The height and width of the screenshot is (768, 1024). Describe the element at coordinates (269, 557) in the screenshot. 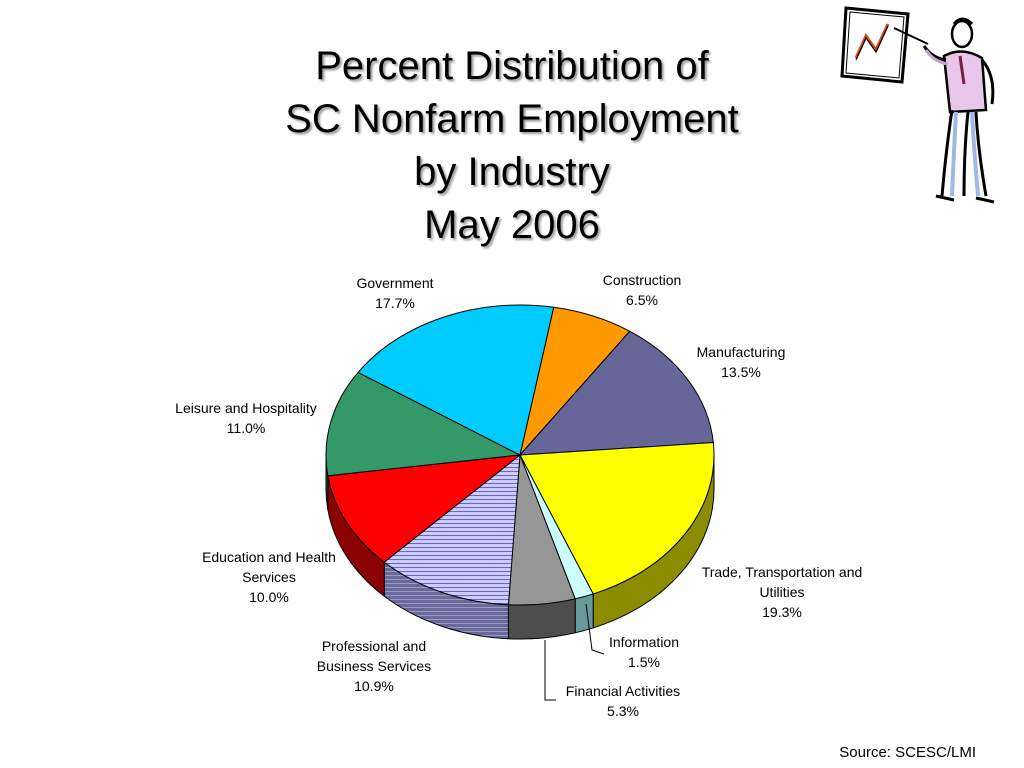

I see `label-name: Education and Health` at that location.